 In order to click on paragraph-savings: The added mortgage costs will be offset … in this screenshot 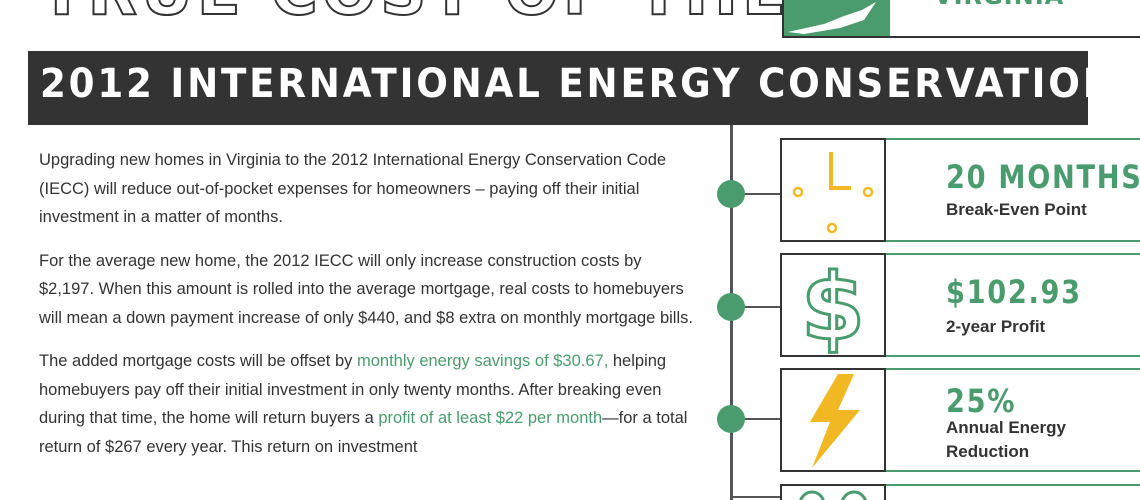, I will do `click(369, 404)`.